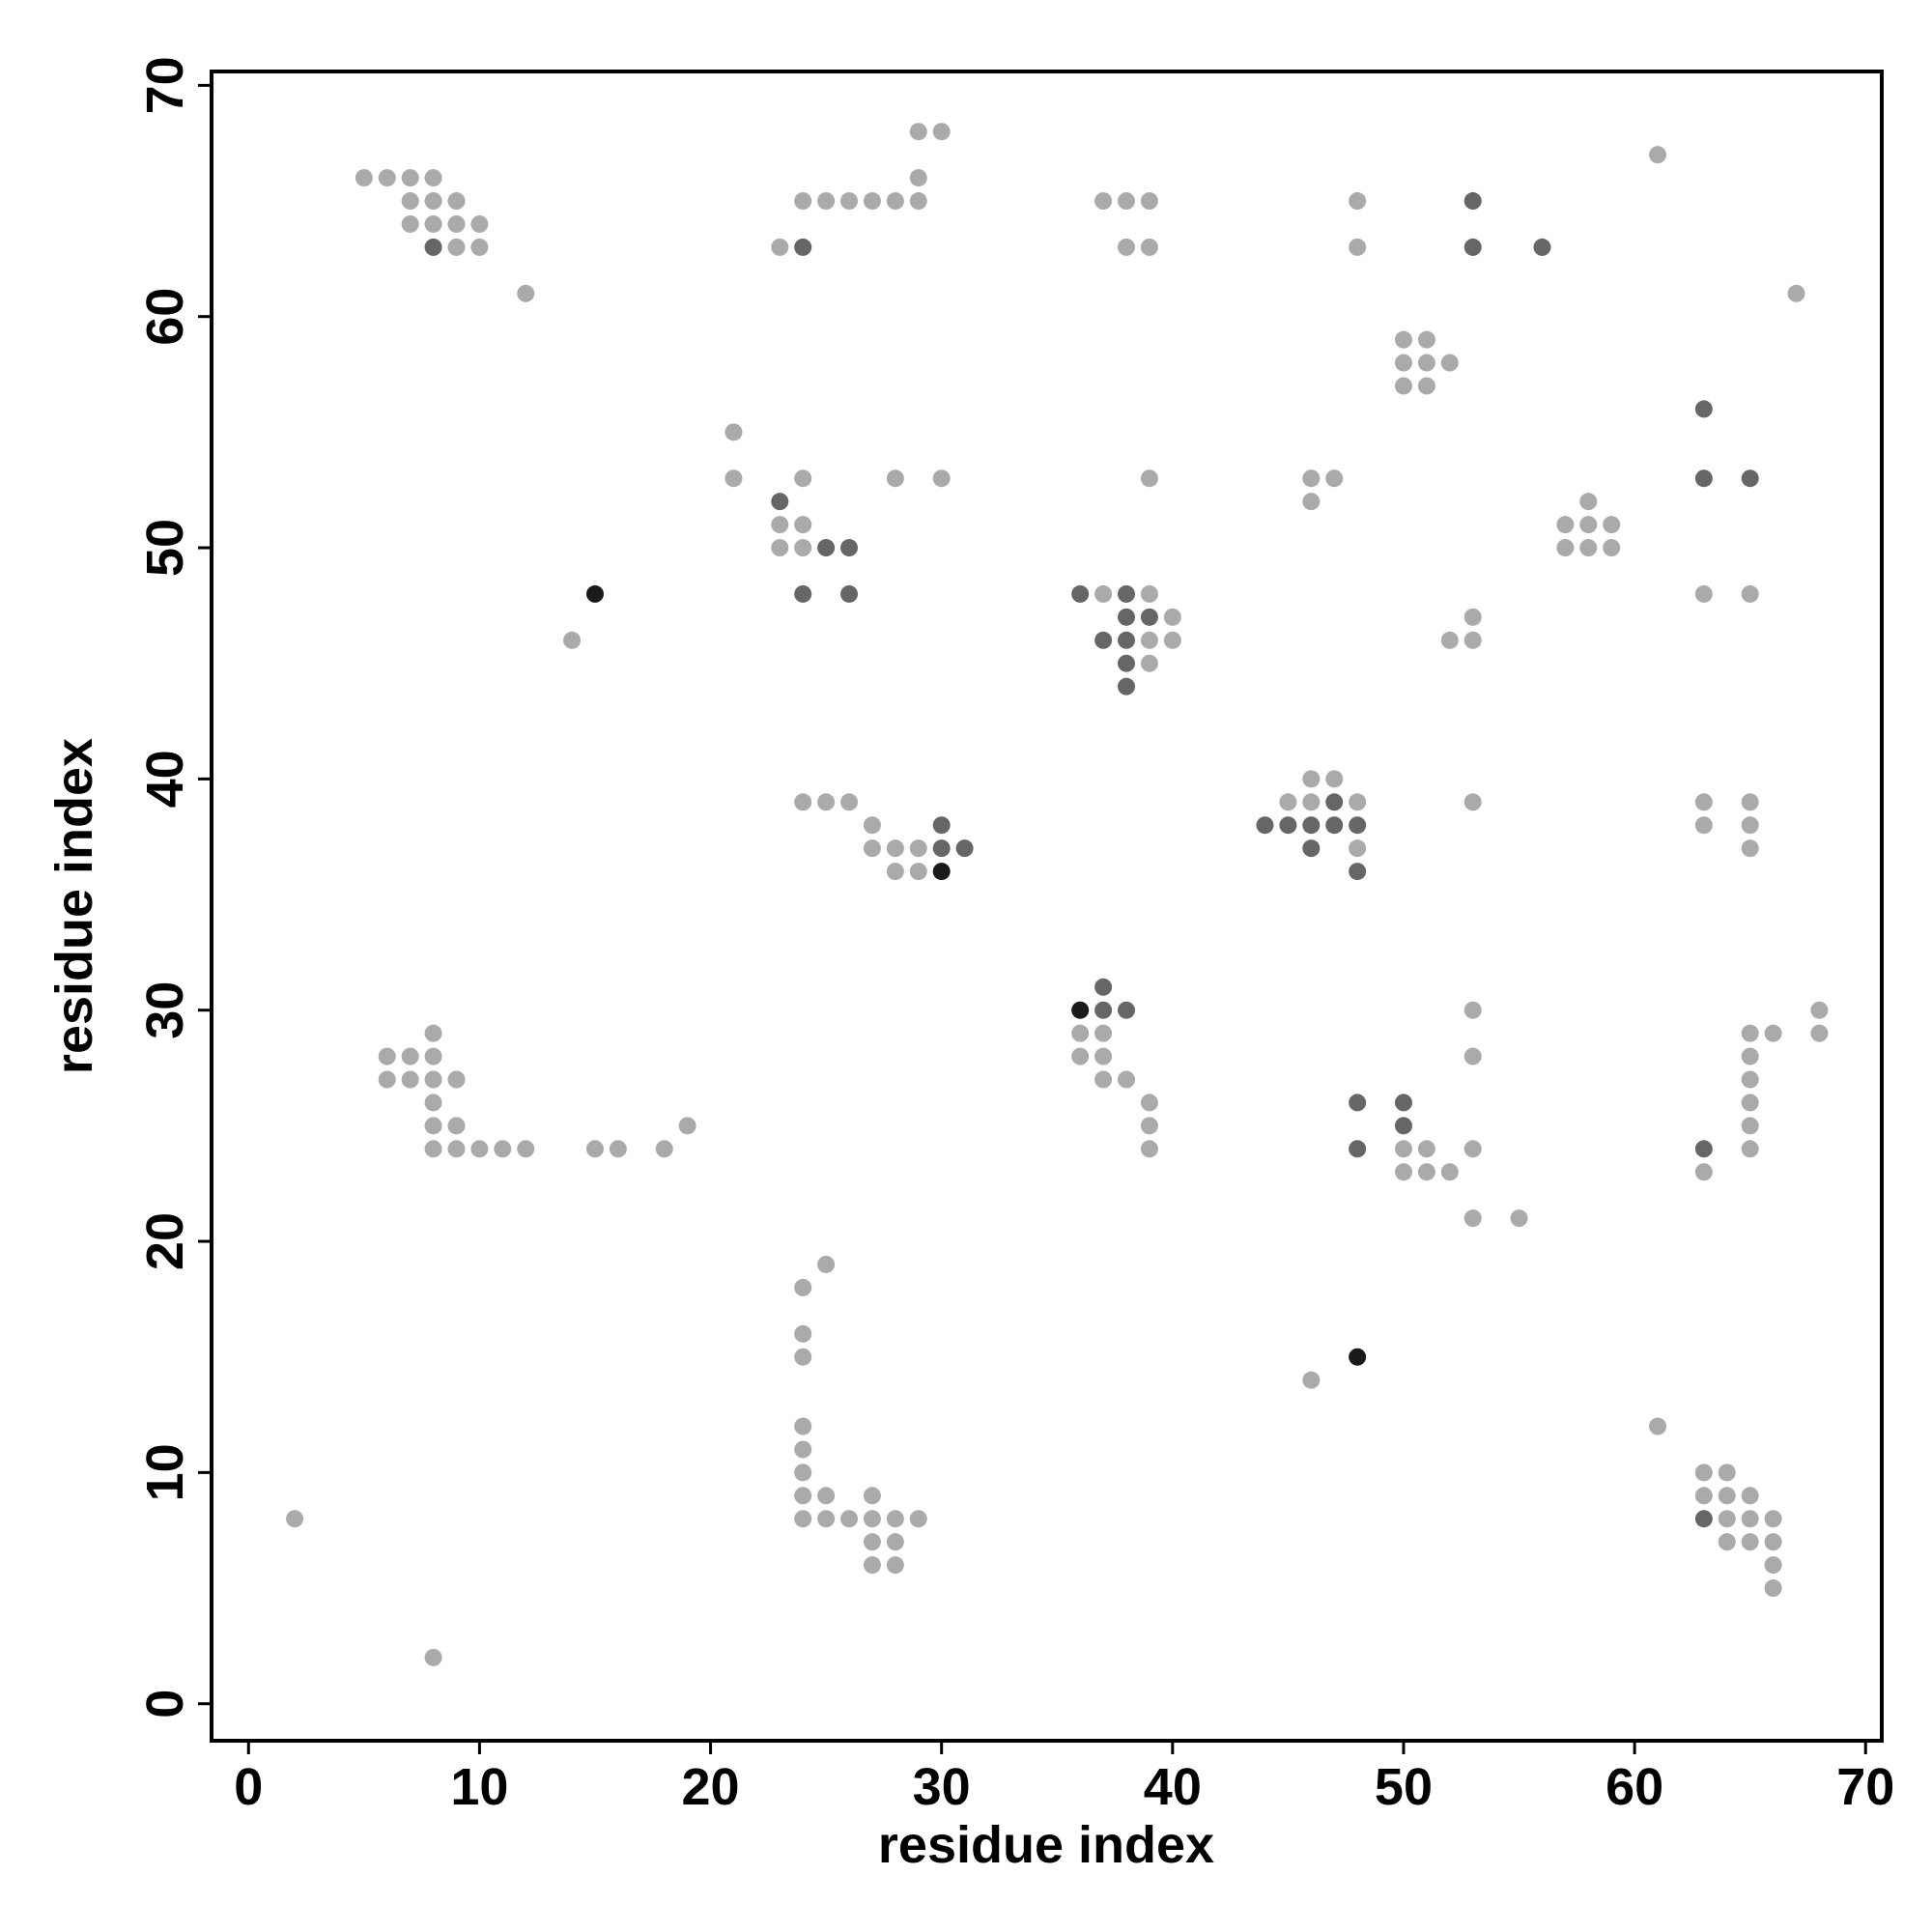 This screenshot has height=1932, width=1932. What do you see at coordinates (165, 85) in the screenshot?
I see `y-tick-label: 70` at bounding box center [165, 85].